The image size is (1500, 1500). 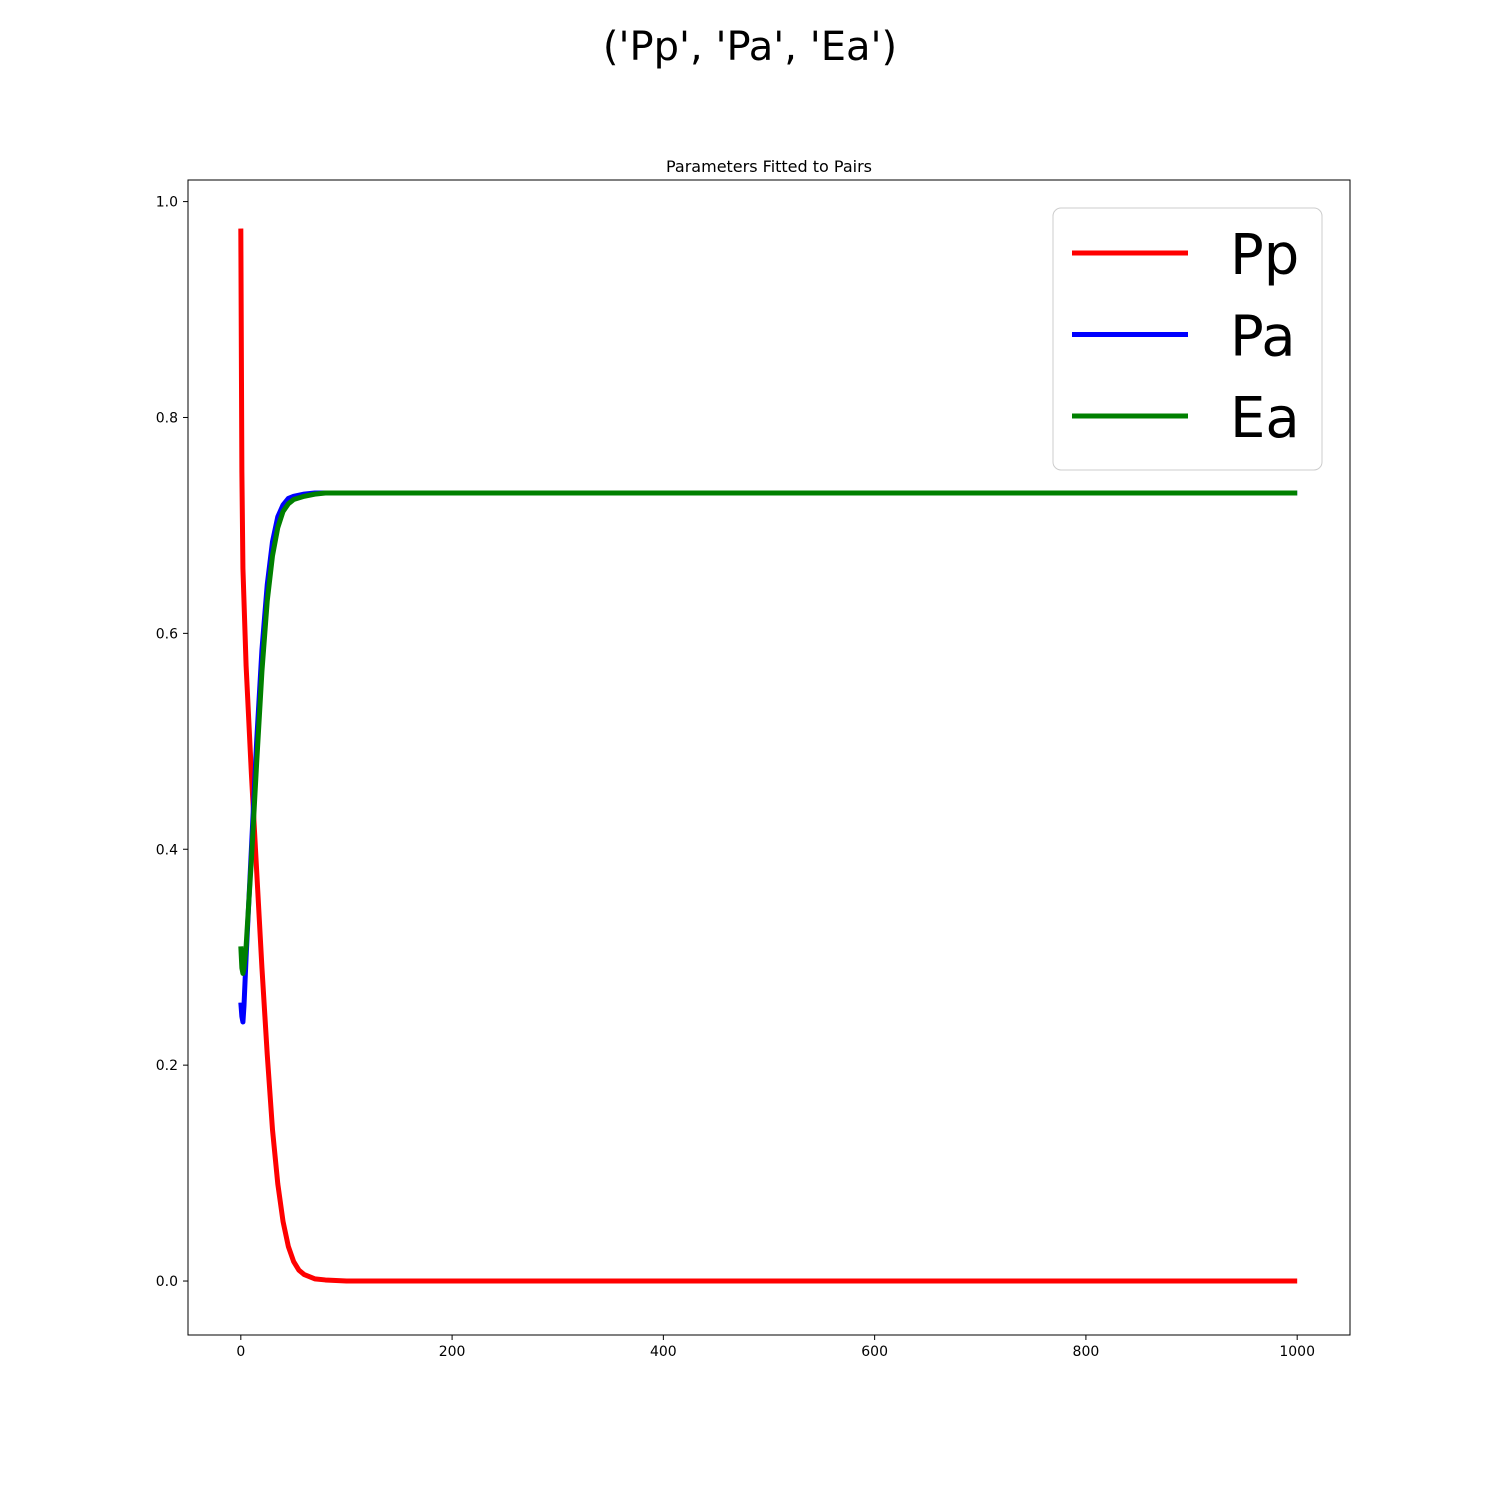 What do you see at coordinates (167, 634) in the screenshot?
I see `y-tick-label: 0.6` at bounding box center [167, 634].